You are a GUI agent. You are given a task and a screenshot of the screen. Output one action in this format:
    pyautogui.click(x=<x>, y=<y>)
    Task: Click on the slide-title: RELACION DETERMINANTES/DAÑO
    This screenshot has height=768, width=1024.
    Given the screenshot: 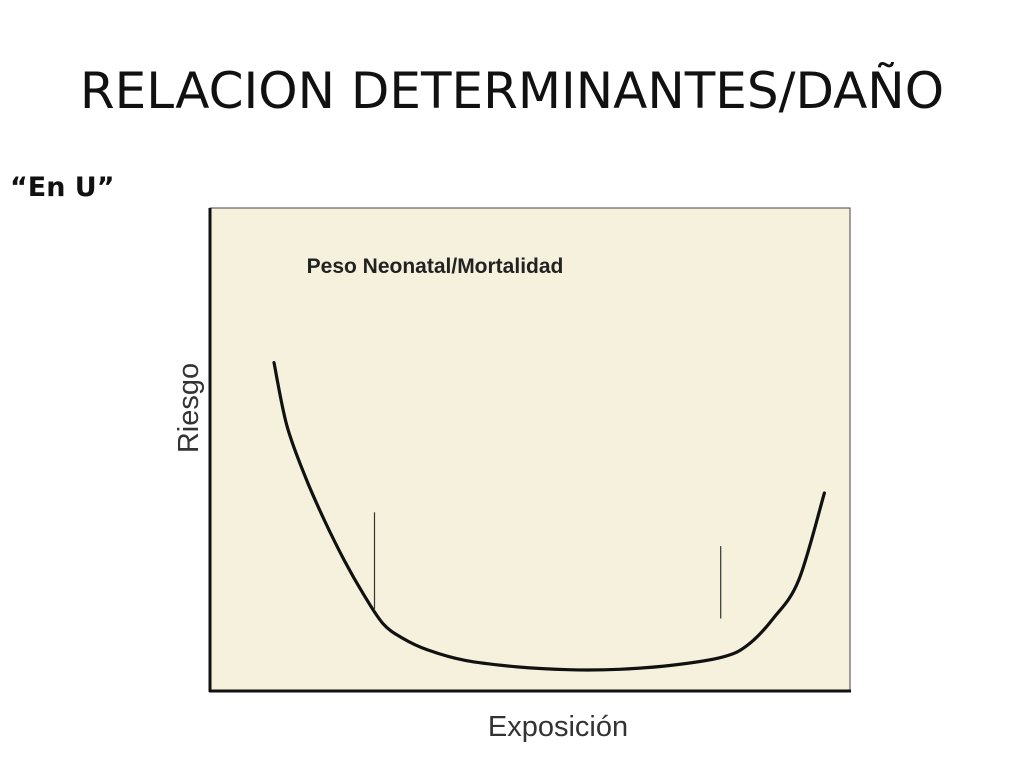 What is the action you would take?
    pyautogui.click(x=512, y=91)
    